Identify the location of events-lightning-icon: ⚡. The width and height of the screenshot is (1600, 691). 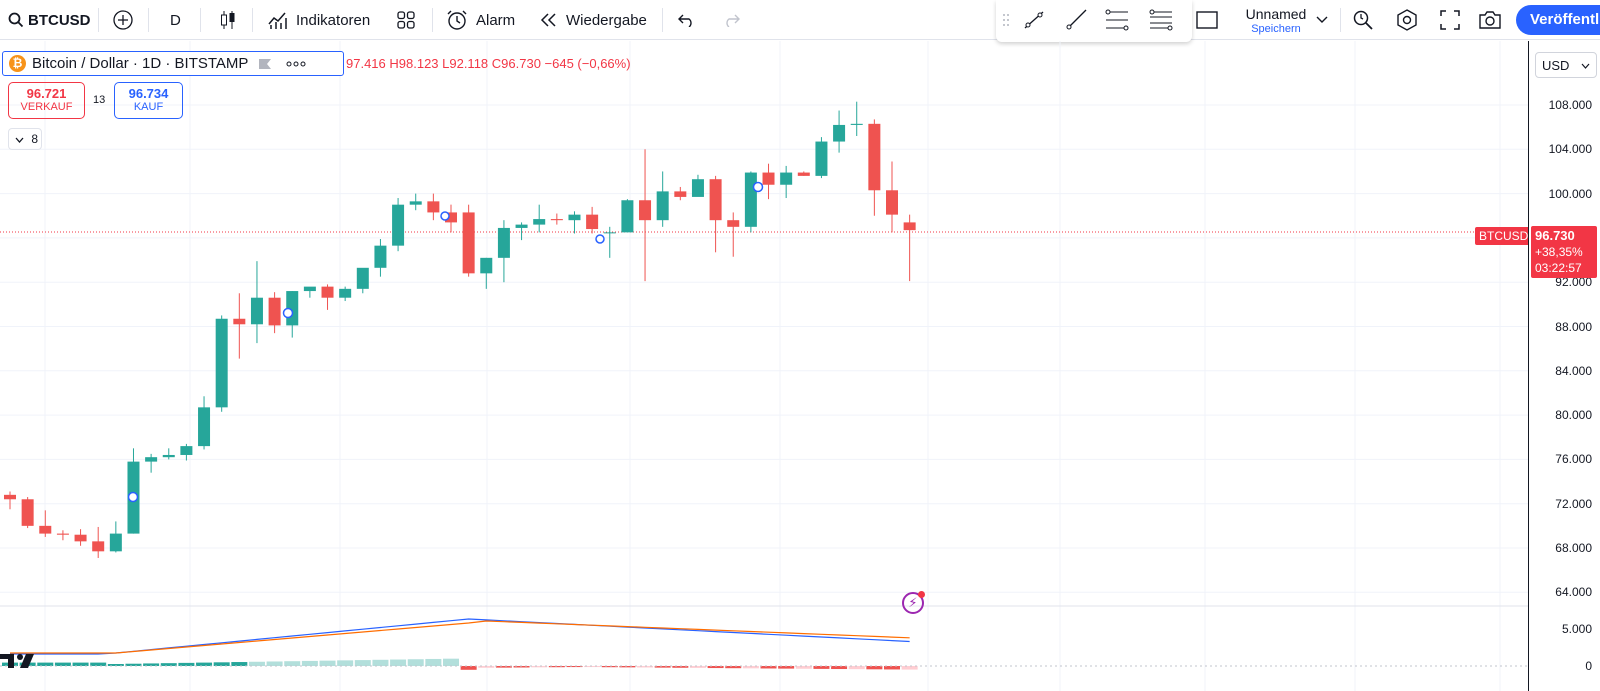
(913, 602).